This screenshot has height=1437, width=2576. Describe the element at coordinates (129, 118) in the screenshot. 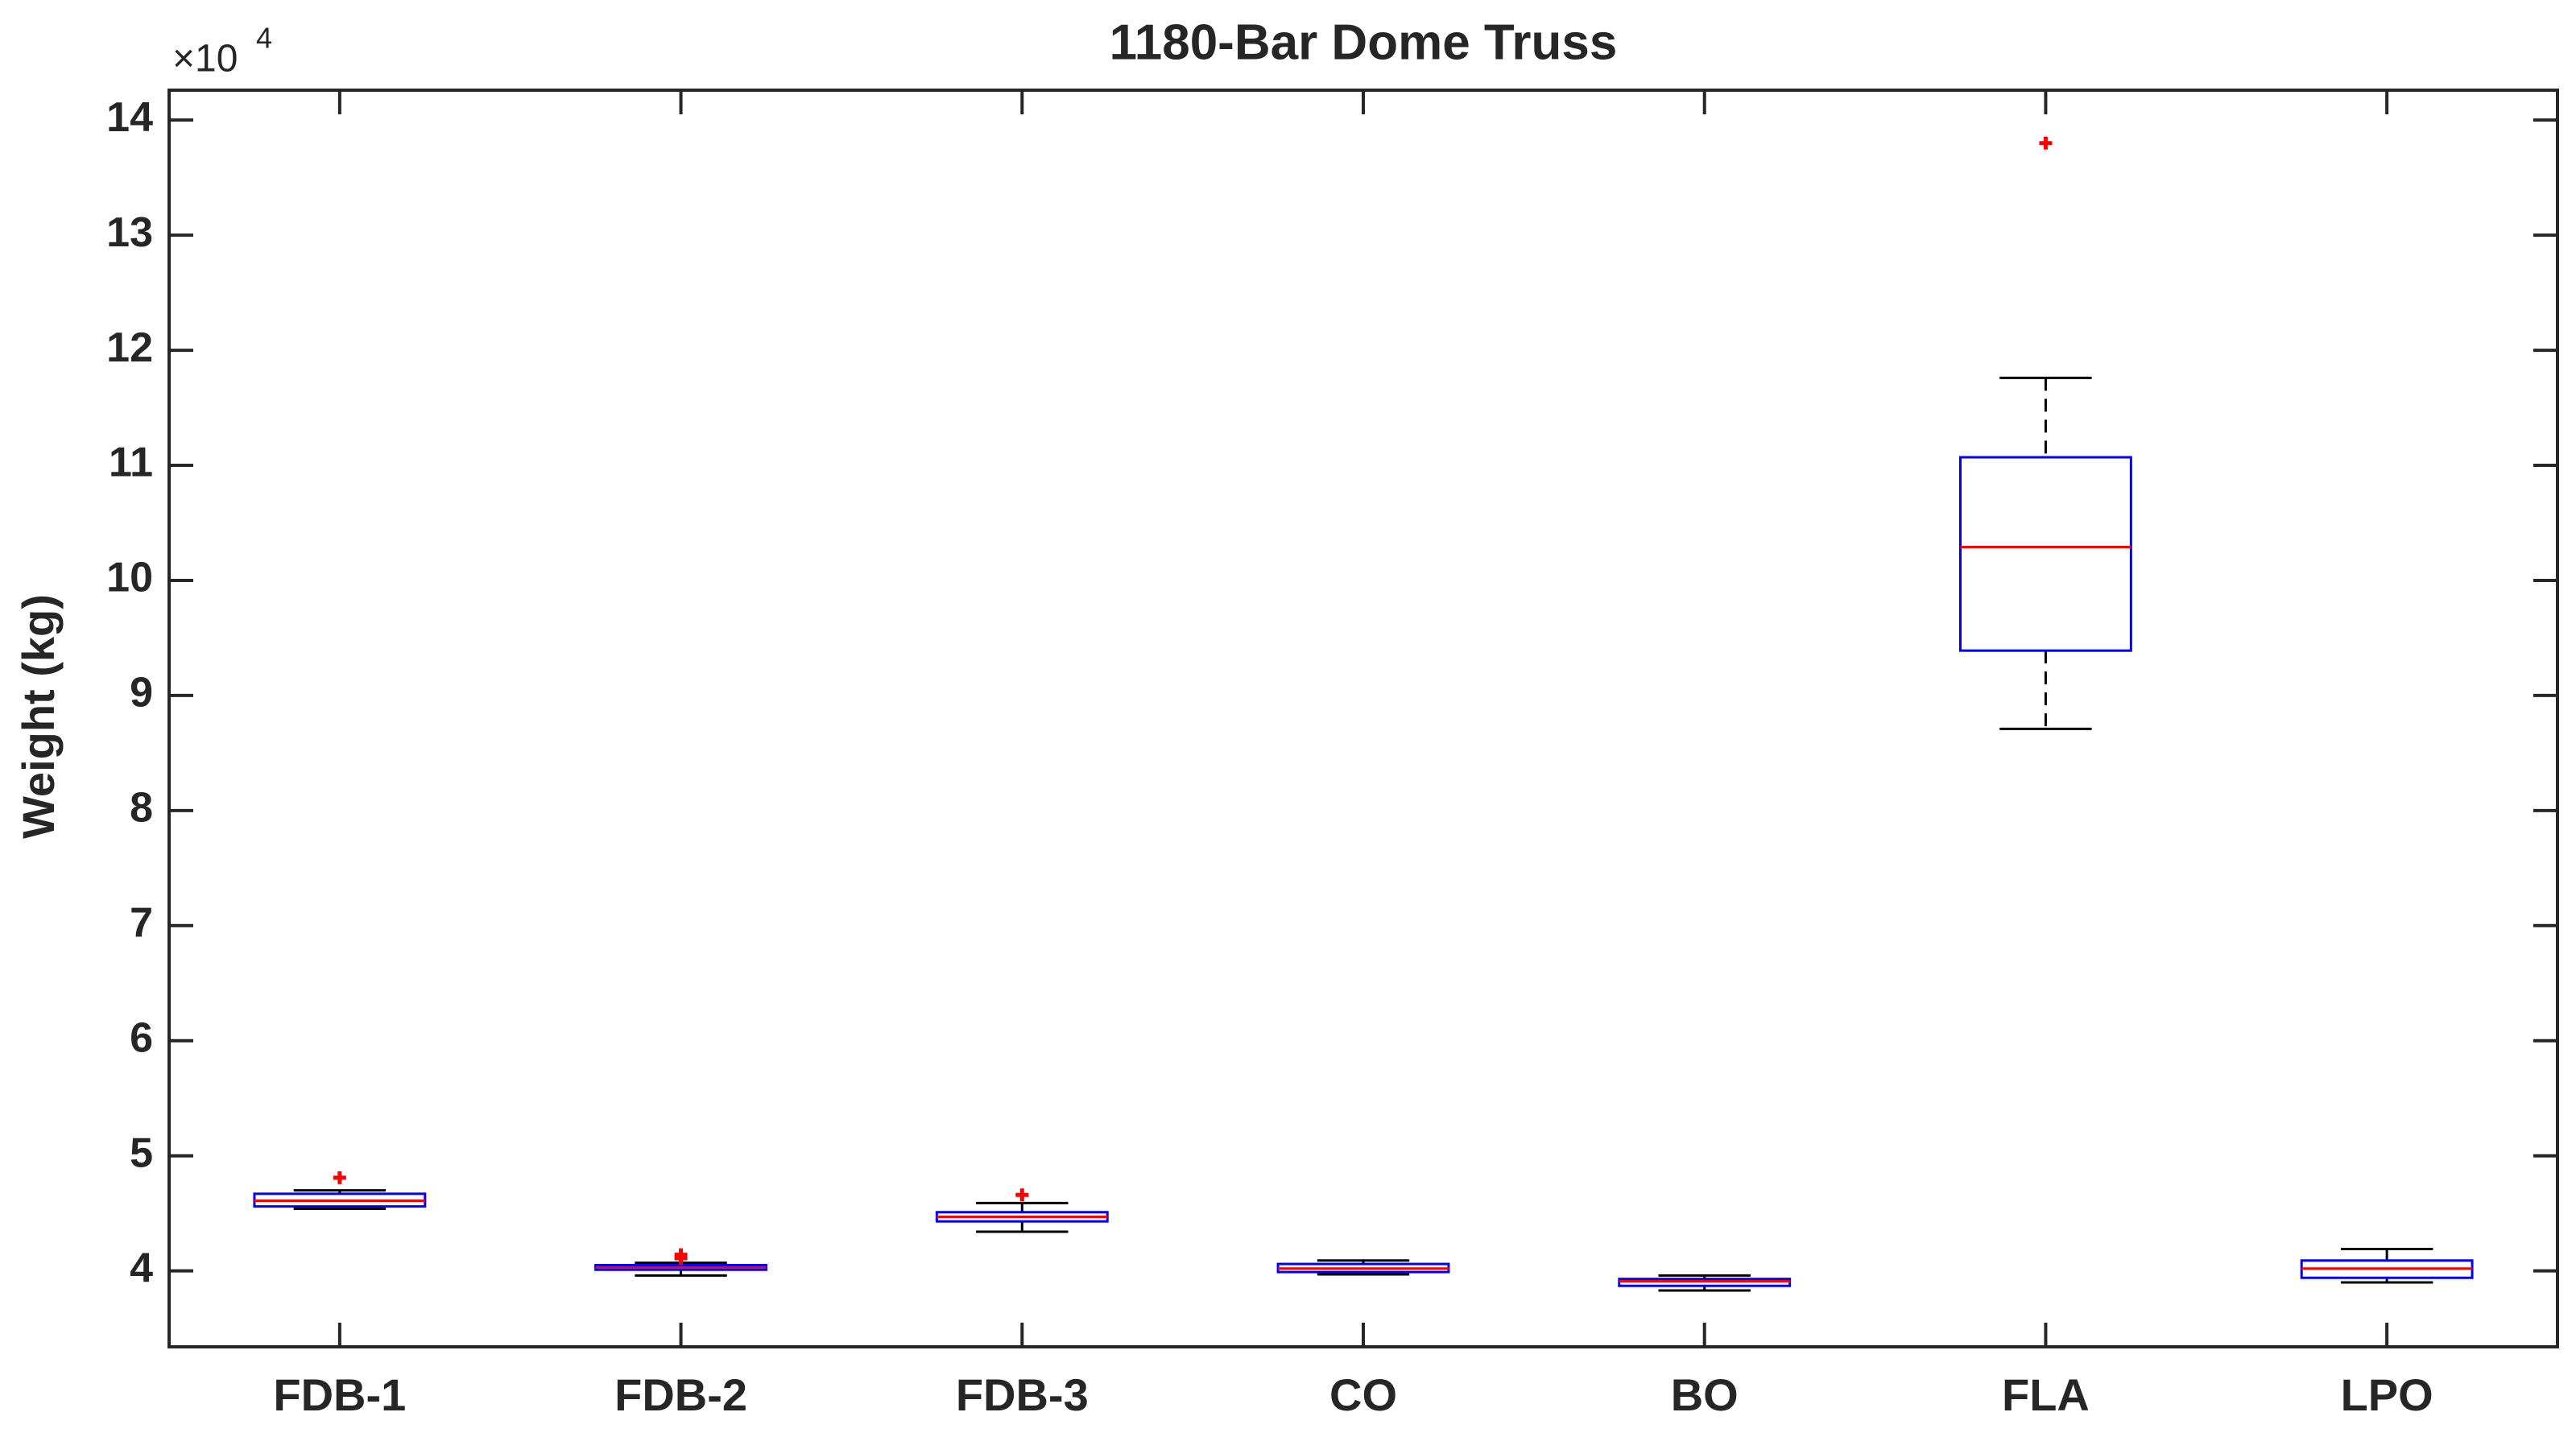

I see `y-tick-label: 14` at that location.